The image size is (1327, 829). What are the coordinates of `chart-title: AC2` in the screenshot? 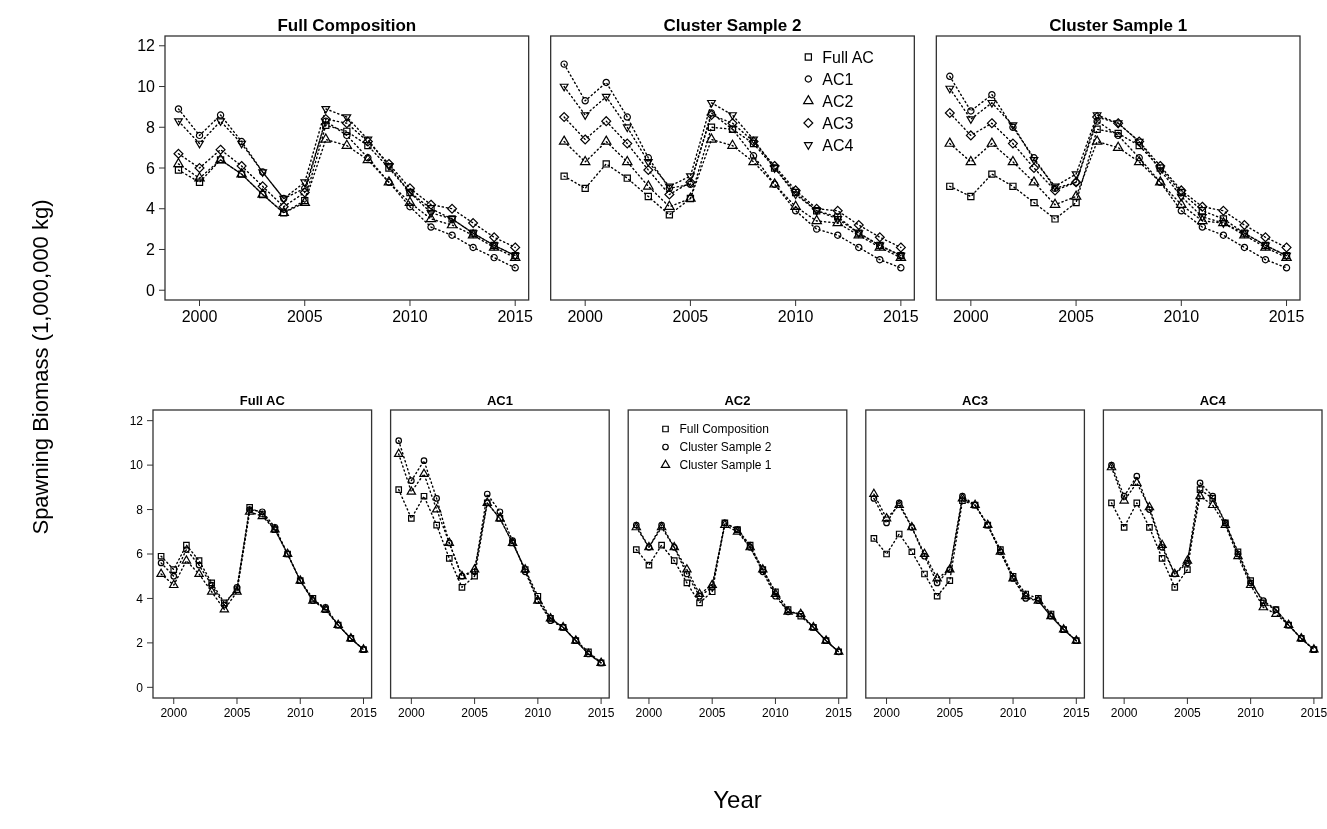 It's located at (737, 400).